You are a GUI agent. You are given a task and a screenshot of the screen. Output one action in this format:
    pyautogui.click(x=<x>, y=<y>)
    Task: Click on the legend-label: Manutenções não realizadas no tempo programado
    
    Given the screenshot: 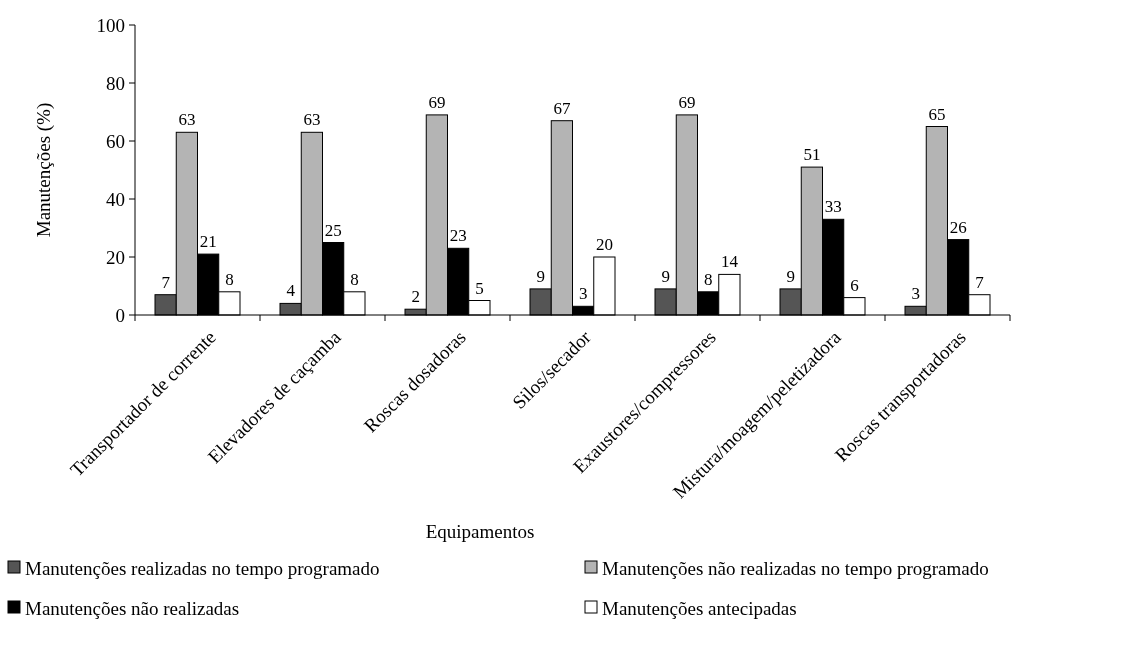 What is the action you would take?
    pyautogui.click(x=795, y=568)
    